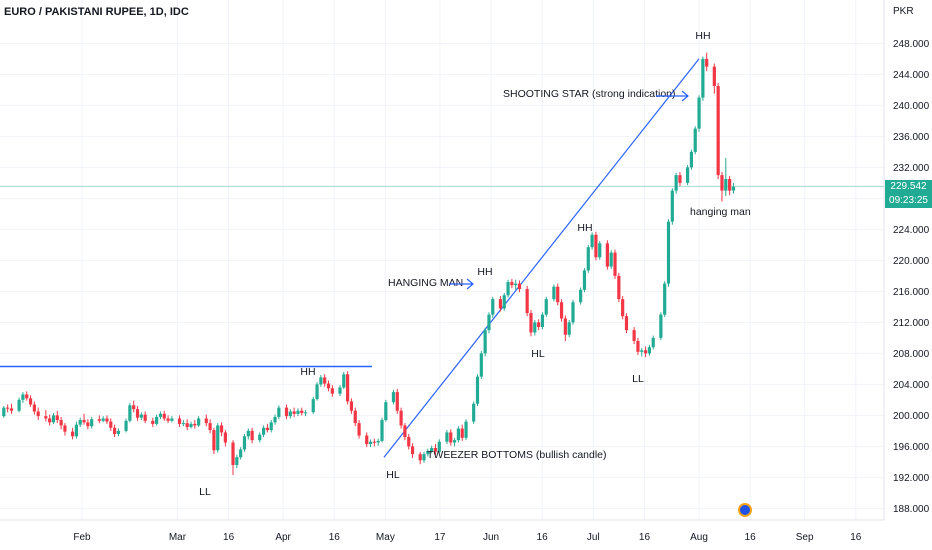 The height and width of the screenshot is (550, 932). Describe the element at coordinates (517, 455) in the screenshot. I see `annotation-tweezer-bottoms: TWEEZER BOTTOMS (bullish candle)` at that location.